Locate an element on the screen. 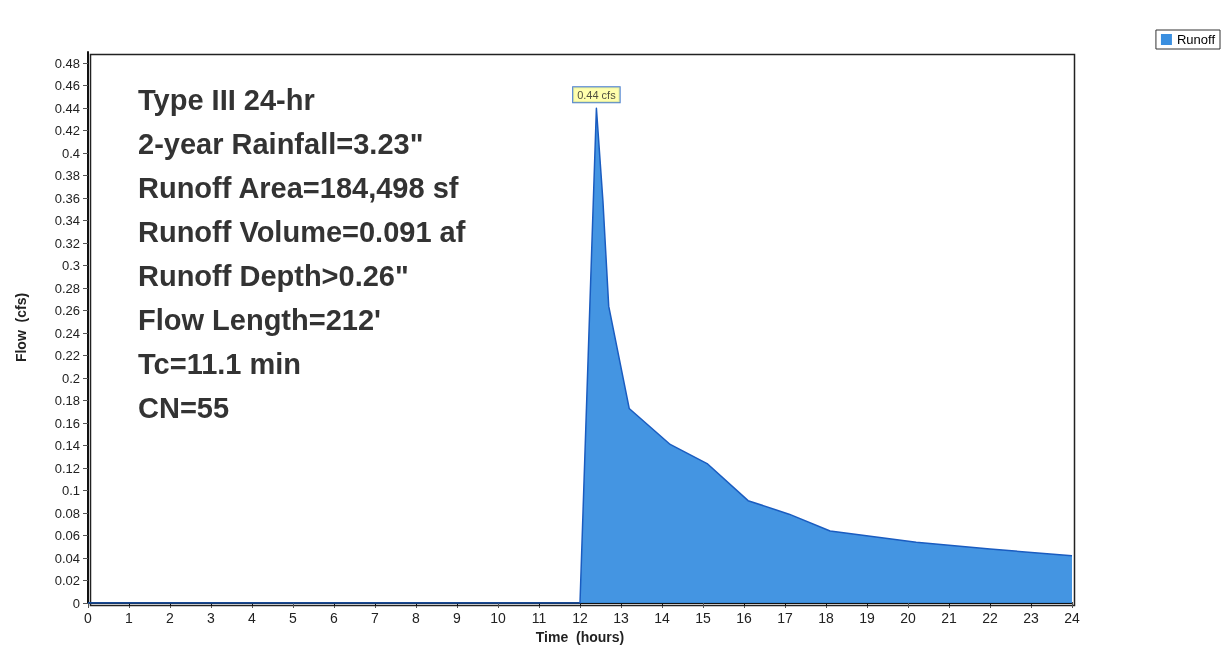  y-tick-label: 0.14 is located at coordinates (67, 446).